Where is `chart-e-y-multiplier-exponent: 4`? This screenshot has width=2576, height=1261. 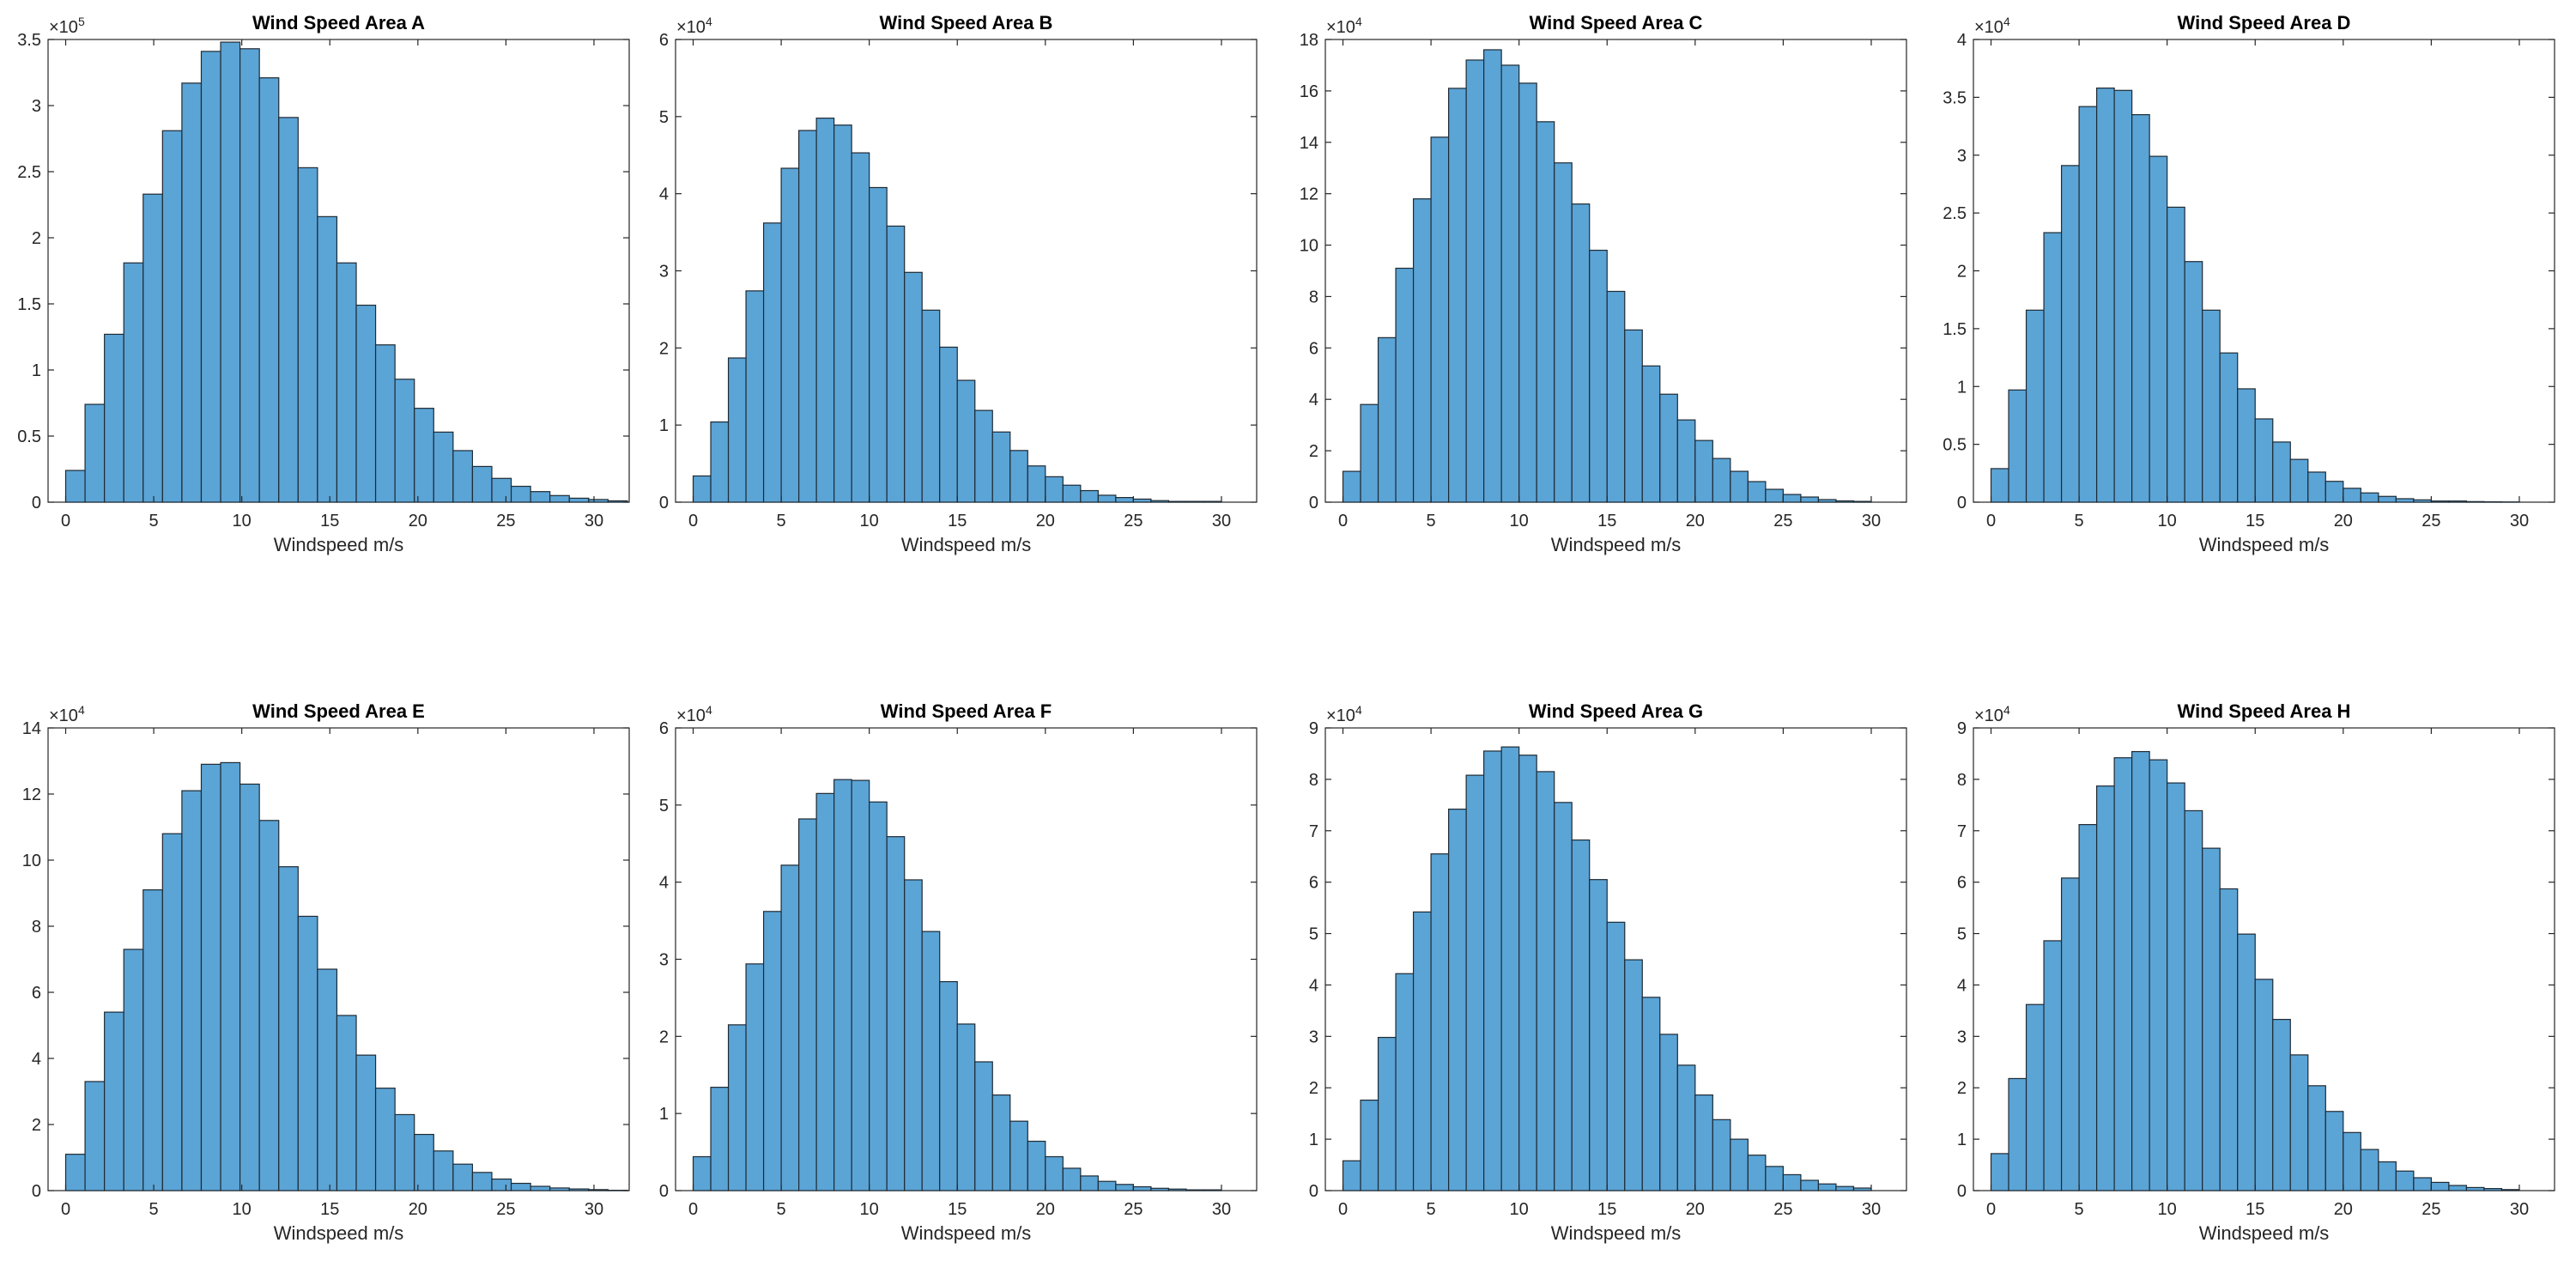
chart-e-y-multiplier-exponent: 4 is located at coordinates (81, 710).